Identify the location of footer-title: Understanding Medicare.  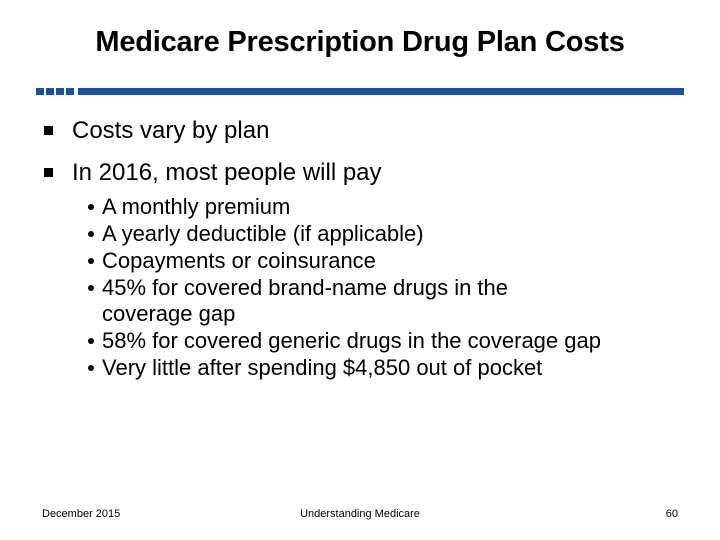
(360, 514).